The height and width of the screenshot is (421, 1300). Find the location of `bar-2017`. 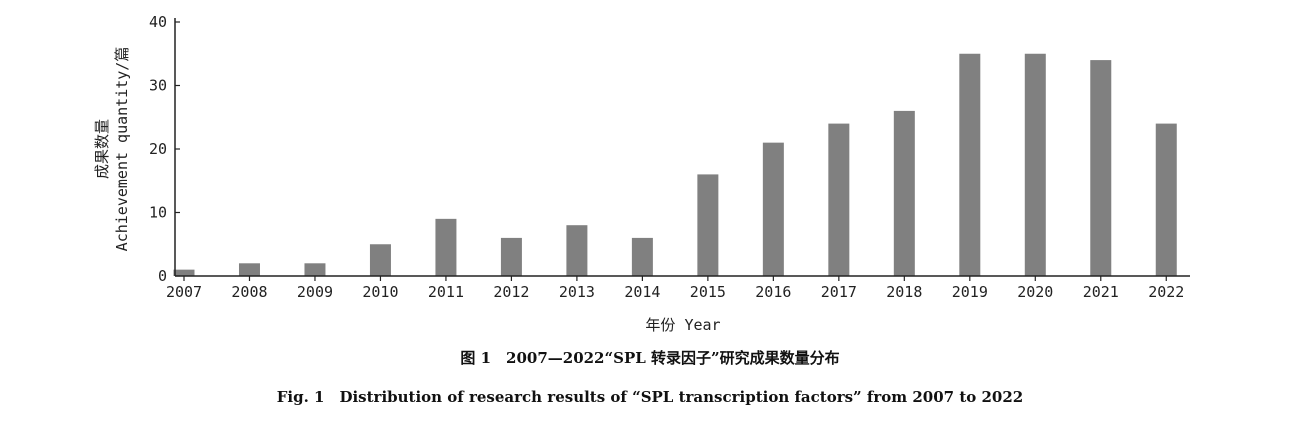

bar-2017 is located at coordinates (839, 199).